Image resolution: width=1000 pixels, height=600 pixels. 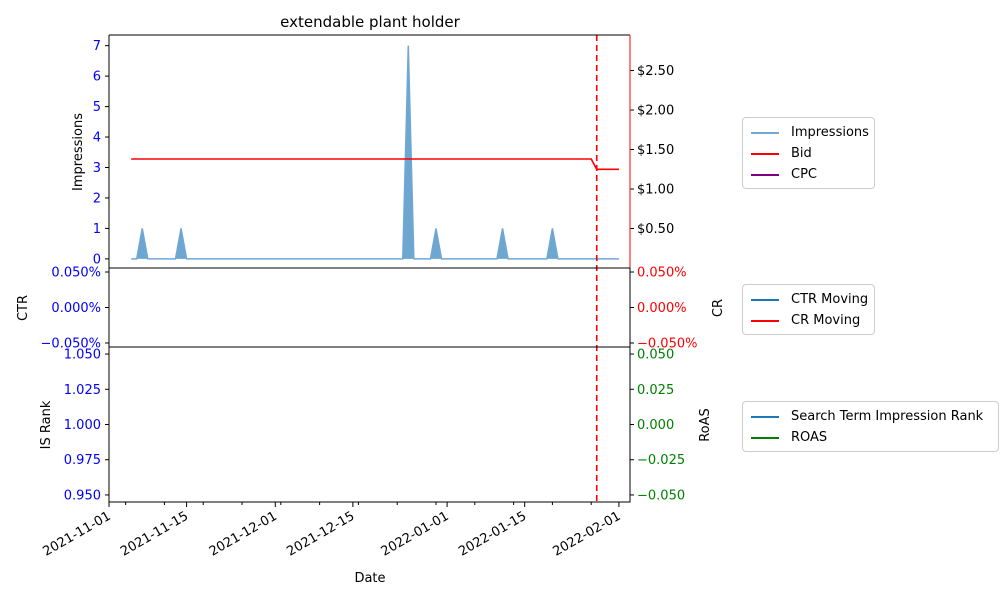 I want to click on roas-tick-label: −0.025, so click(x=661, y=460).